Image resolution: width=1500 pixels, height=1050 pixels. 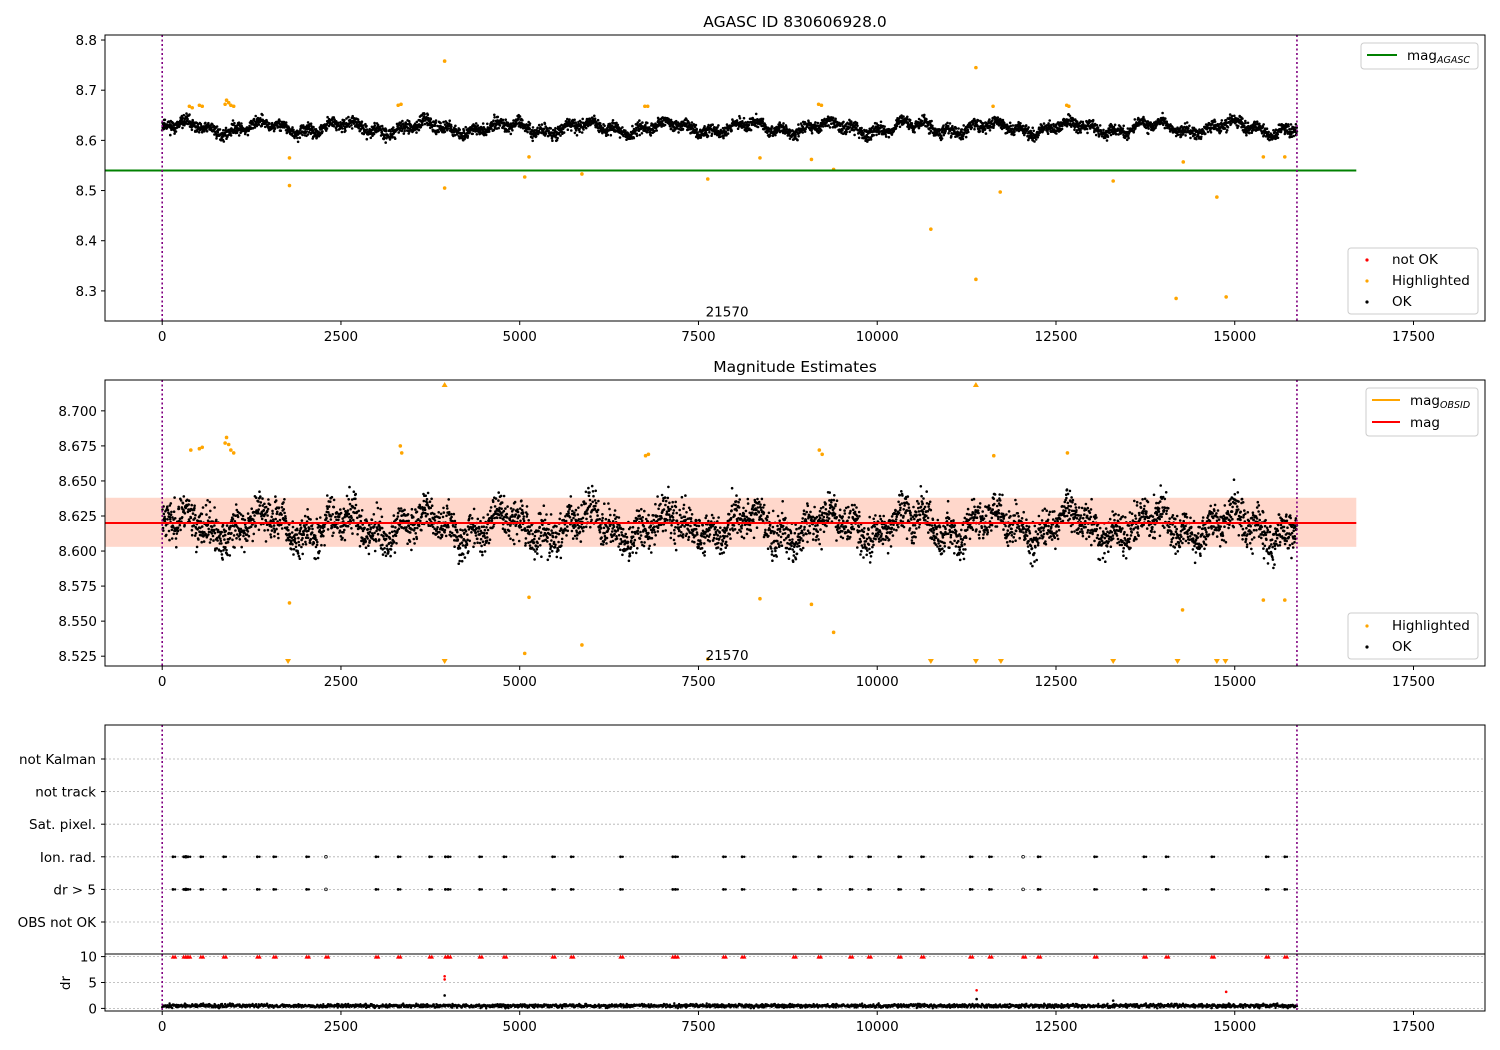 What do you see at coordinates (86, 41) in the screenshot?
I see `y-tick-label: 8.8` at bounding box center [86, 41].